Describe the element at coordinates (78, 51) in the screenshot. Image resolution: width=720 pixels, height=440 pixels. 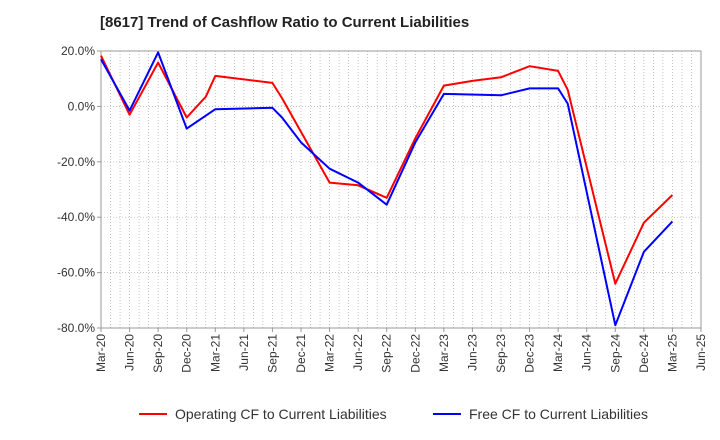
I see `y-tick-label: 20.0%` at that location.